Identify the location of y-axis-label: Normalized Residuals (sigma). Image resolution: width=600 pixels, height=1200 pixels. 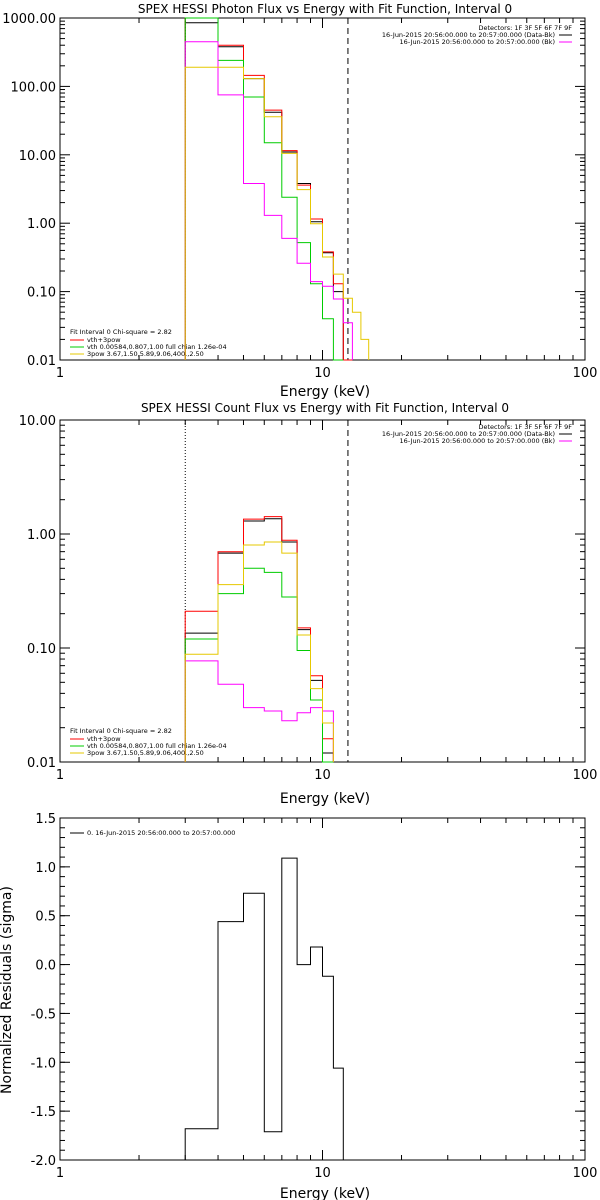
(7, 990).